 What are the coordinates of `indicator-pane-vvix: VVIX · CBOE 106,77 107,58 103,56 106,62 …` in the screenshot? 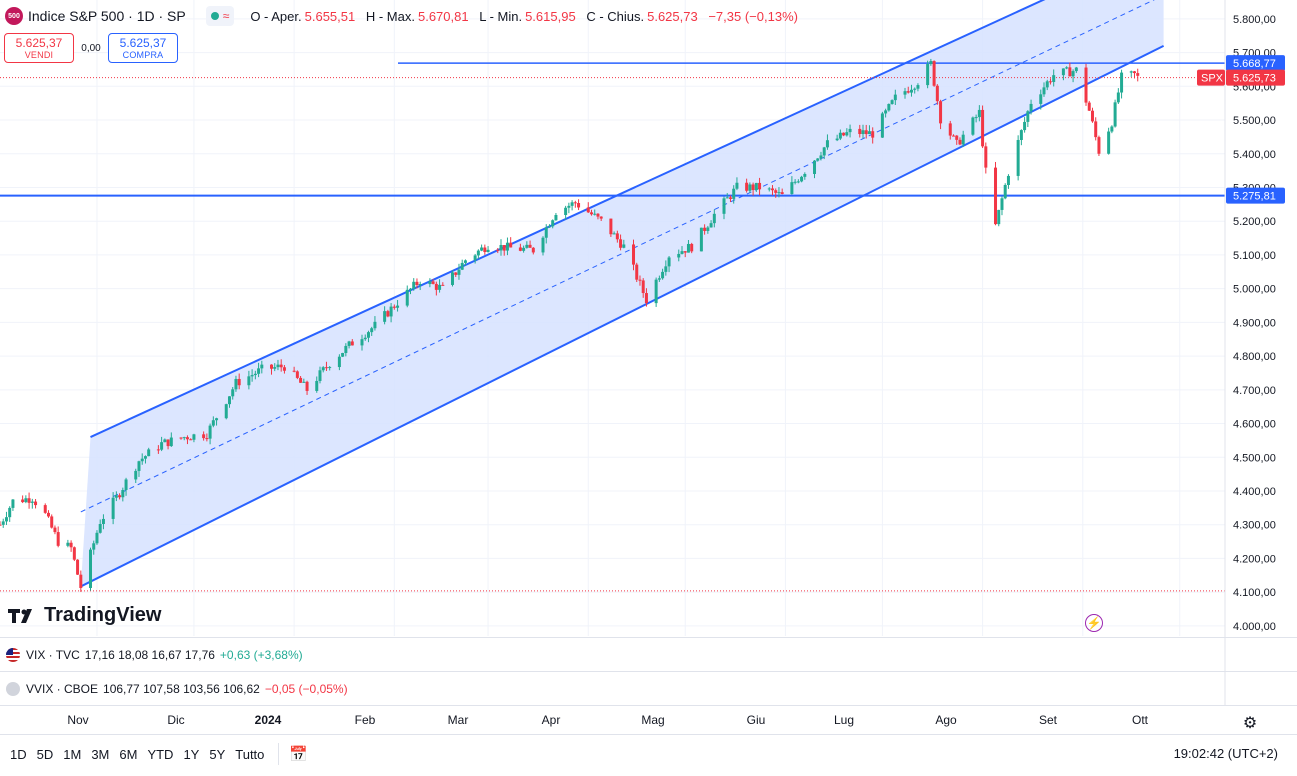 It's located at (648, 688).